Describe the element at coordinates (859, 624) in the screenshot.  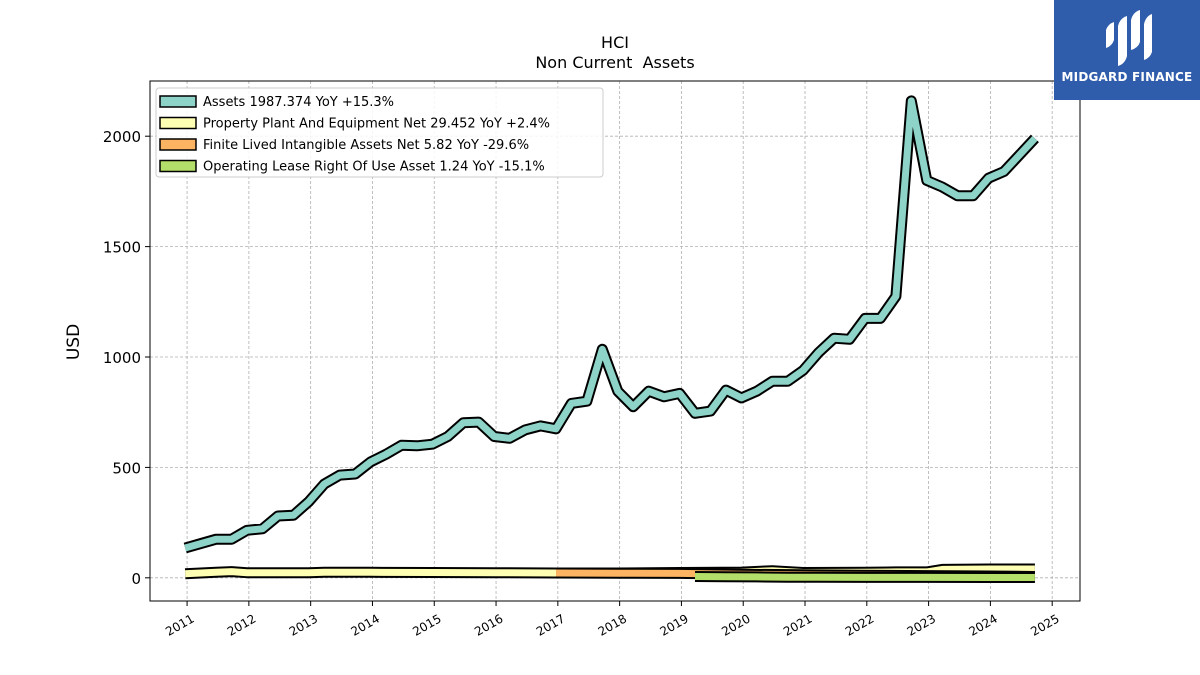
I see `x-tick-label: 2022` at that location.